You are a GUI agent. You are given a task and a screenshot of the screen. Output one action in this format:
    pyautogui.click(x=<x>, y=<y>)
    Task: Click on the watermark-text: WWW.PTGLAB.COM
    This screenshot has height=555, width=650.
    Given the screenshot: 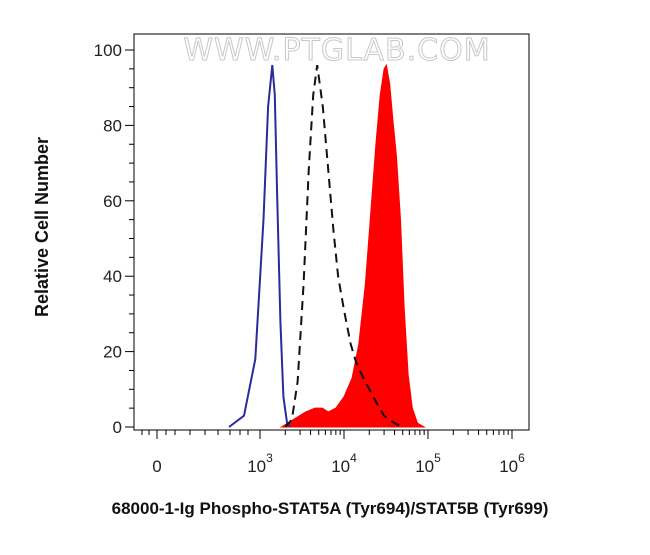 What is the action you would take?
    pyautogui.click(x=336, y=50)
    